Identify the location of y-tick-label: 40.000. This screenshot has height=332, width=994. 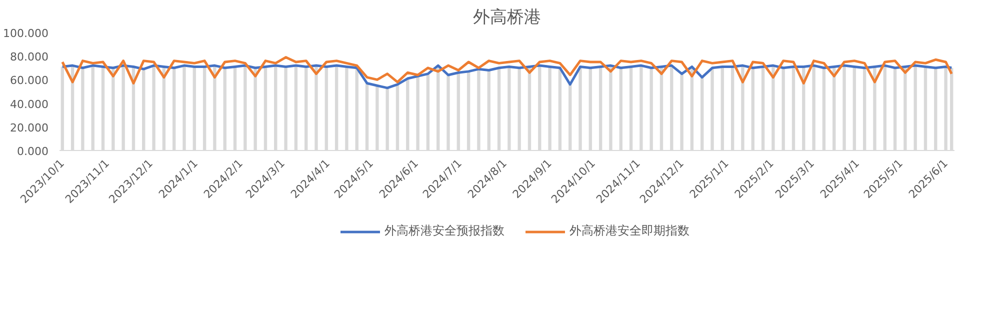
(29, 104).